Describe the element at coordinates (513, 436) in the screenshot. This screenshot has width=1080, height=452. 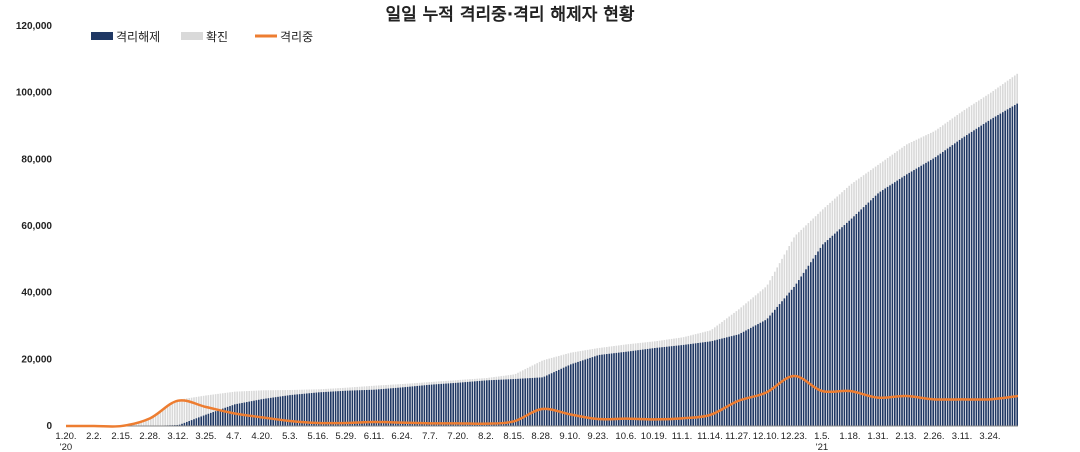
I see `x-tick-label: 8.15.` at that location.